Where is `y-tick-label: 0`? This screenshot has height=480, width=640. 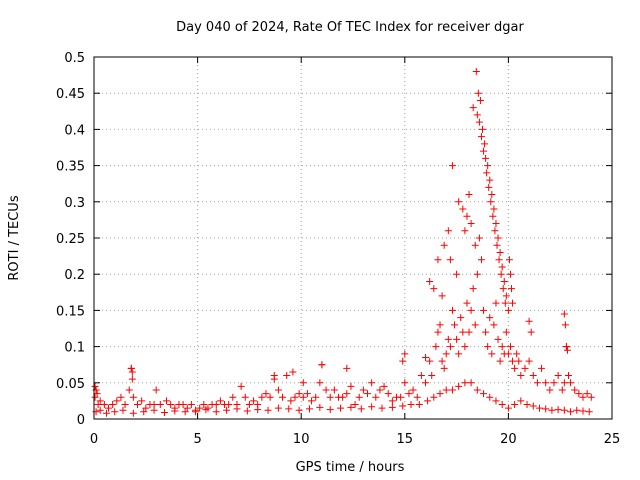
y-tick-label: 0 is located at coordinates (81, 420).